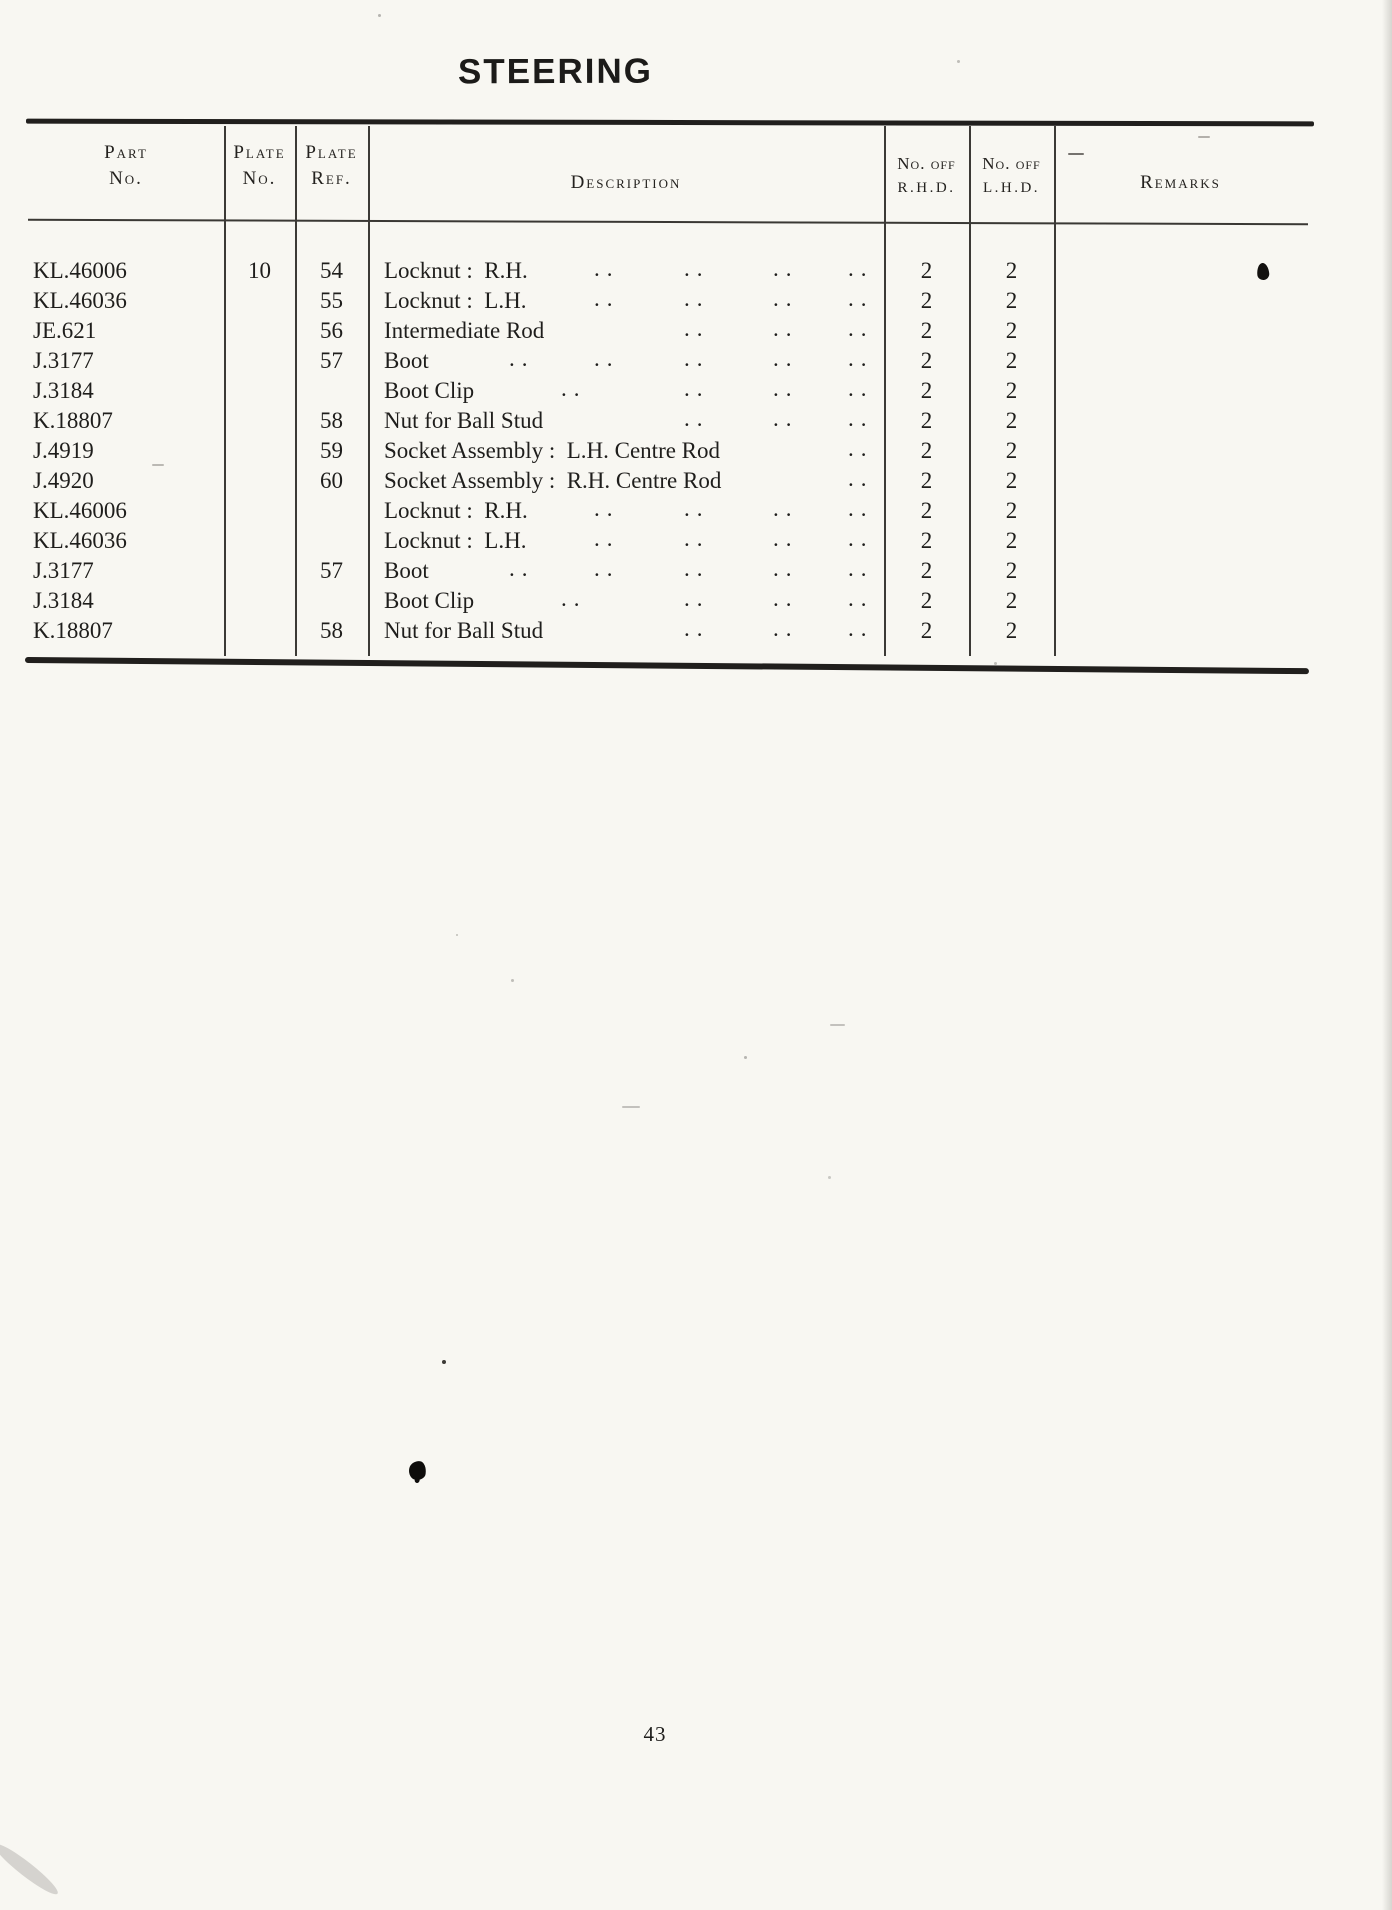 This screenshot has height=1910, width=1392. What do you see at coordinates (126, 152) in the screenshot?
I see `column-header-line: Part` at bounding box center [126, 152].